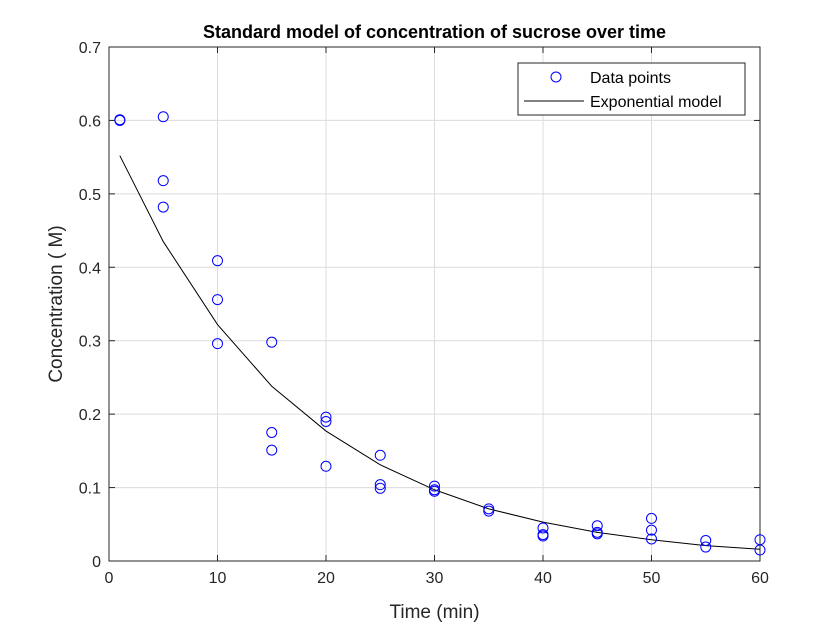 The height and width of the screenshot is (630, 840). Describe the element at coordinates (218, 578) in the screenshot. I see `x-tick-label: 10` at that location.